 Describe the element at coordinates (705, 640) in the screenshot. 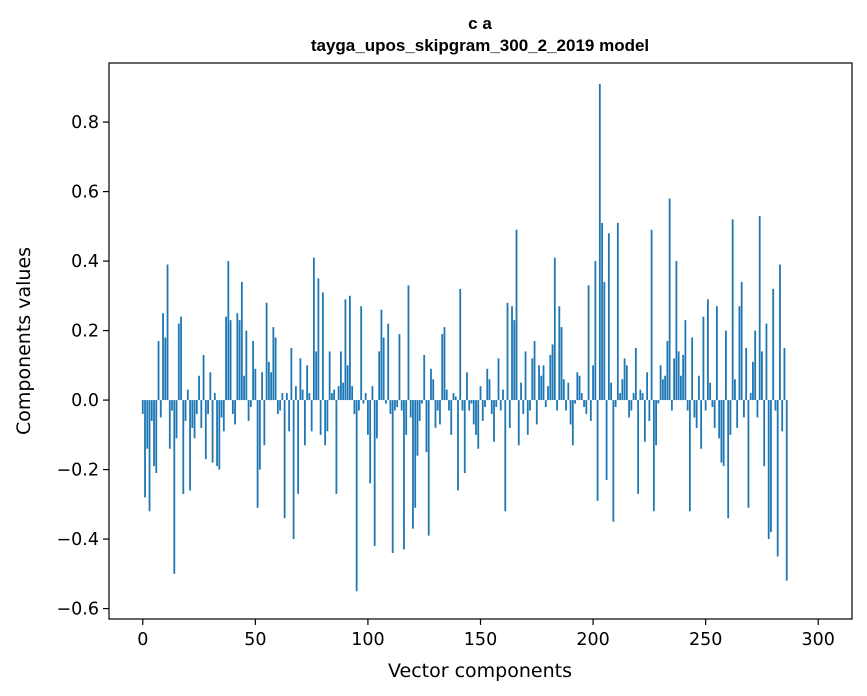

I see `x-tick-label: 250` at that location.